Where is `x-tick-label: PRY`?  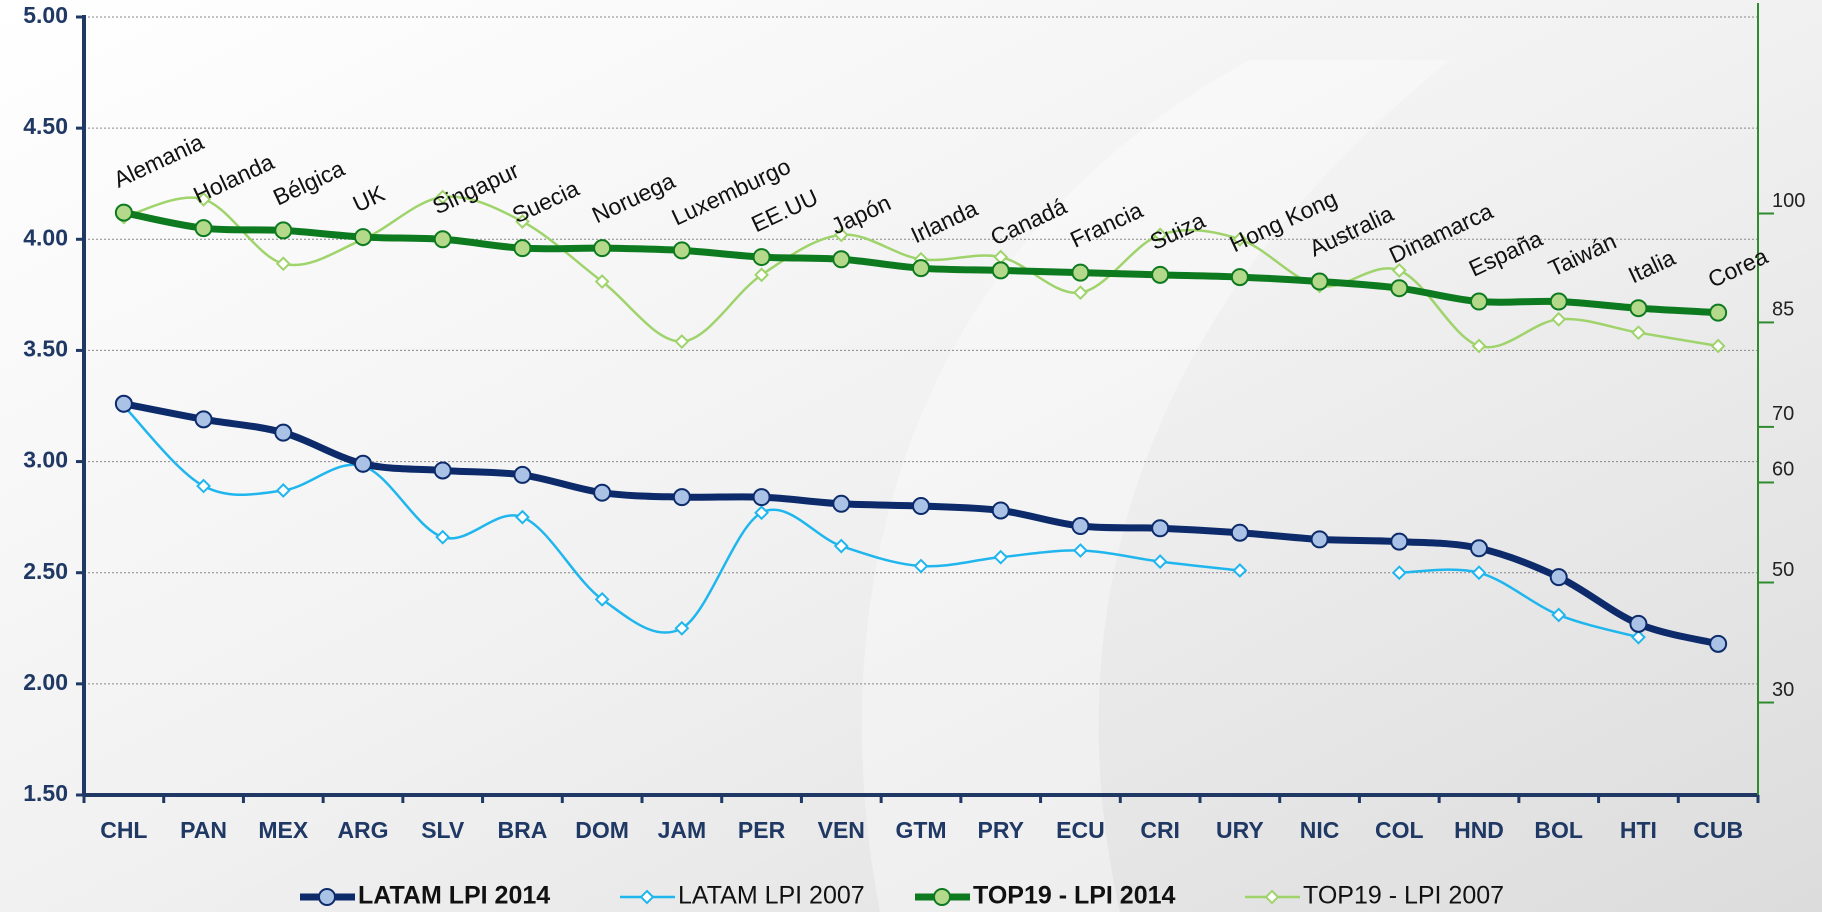 x-tick-label: PRY is located at coordinates (1000, 830).